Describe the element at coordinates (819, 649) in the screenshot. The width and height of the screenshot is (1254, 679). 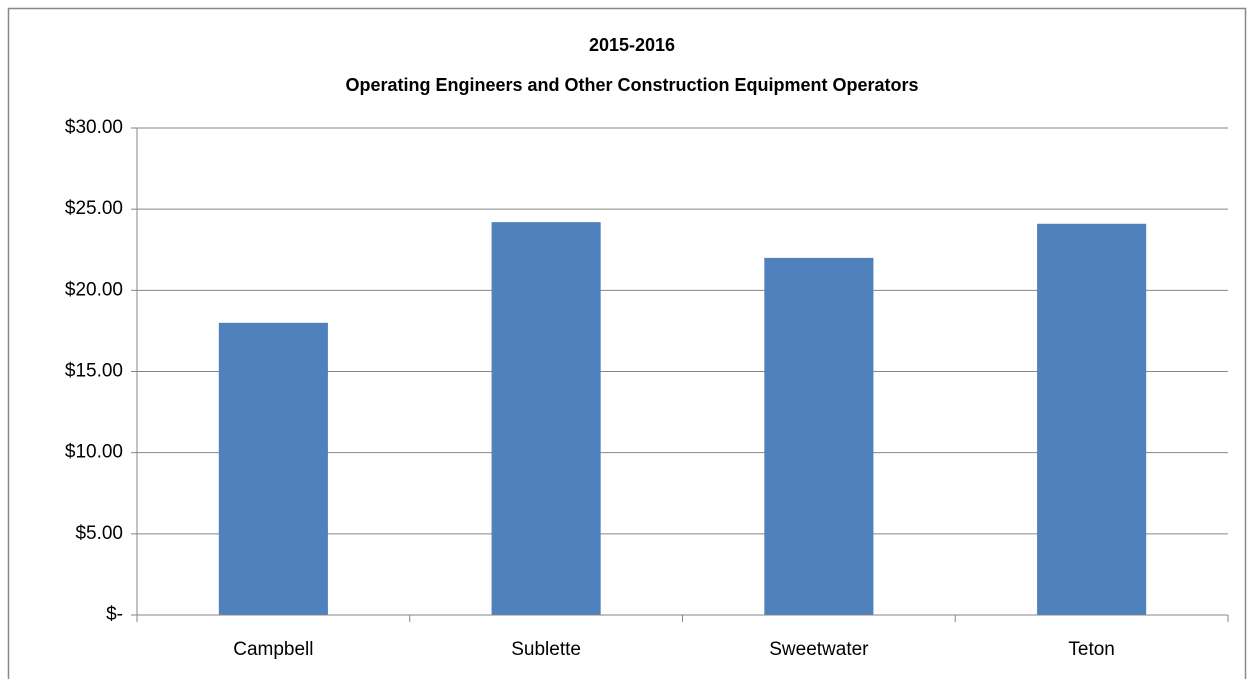
I see `x-tick-label: Sweetwater` at that location.